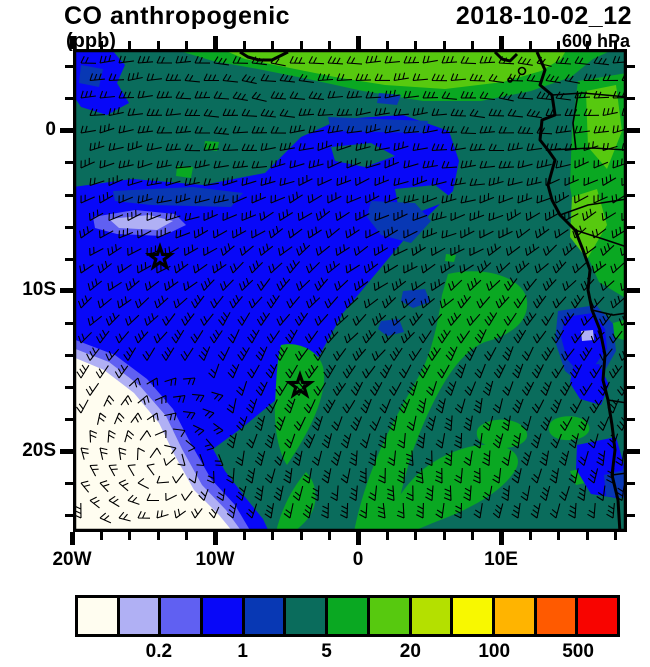 The height and width of the screenshot is (667, 650). Describe the element at coordinates (326, 651) in the screenshot. I see `colorbar-tick-label: 5` at that location.